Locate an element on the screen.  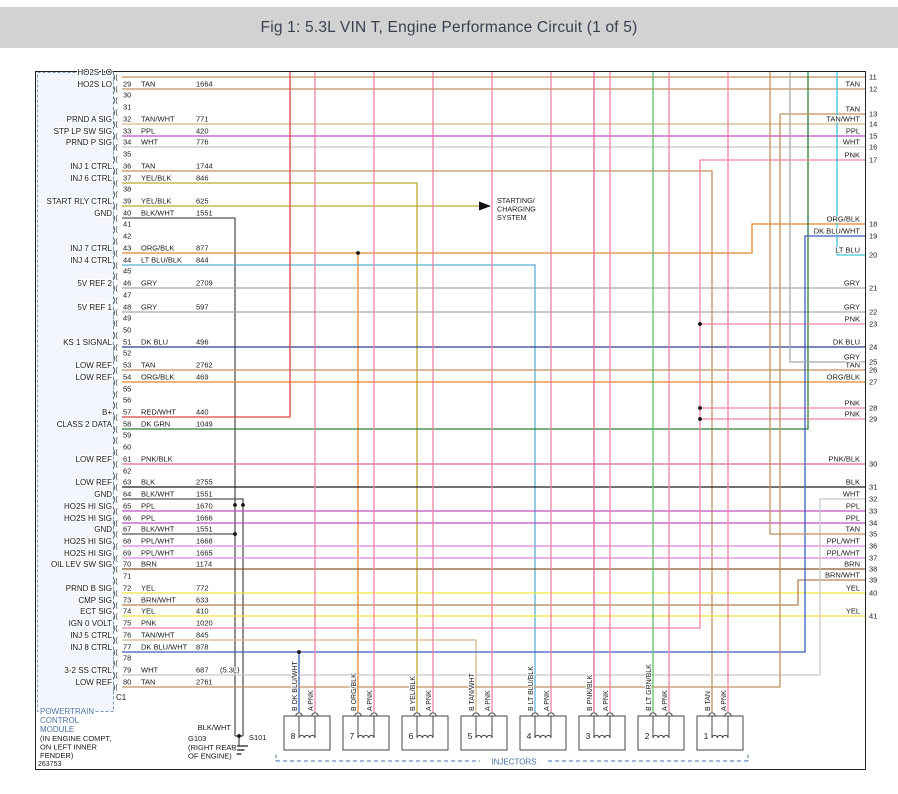
pin-number: 70 is located at coordinates (127, 564).